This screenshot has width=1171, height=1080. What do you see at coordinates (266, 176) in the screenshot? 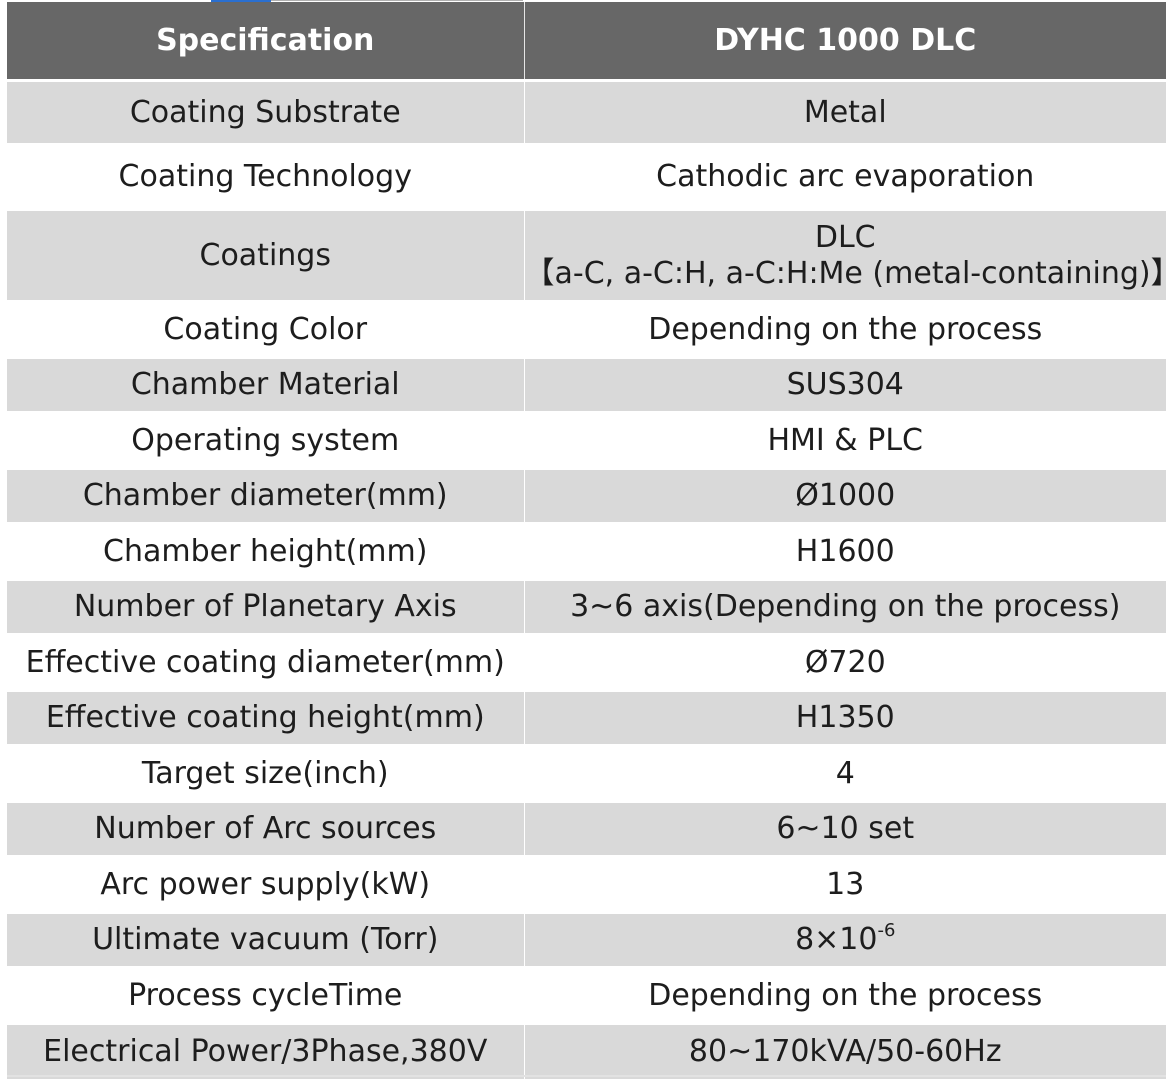
I see `spec-label: Coating Technology` at bounding box center [266, 176].